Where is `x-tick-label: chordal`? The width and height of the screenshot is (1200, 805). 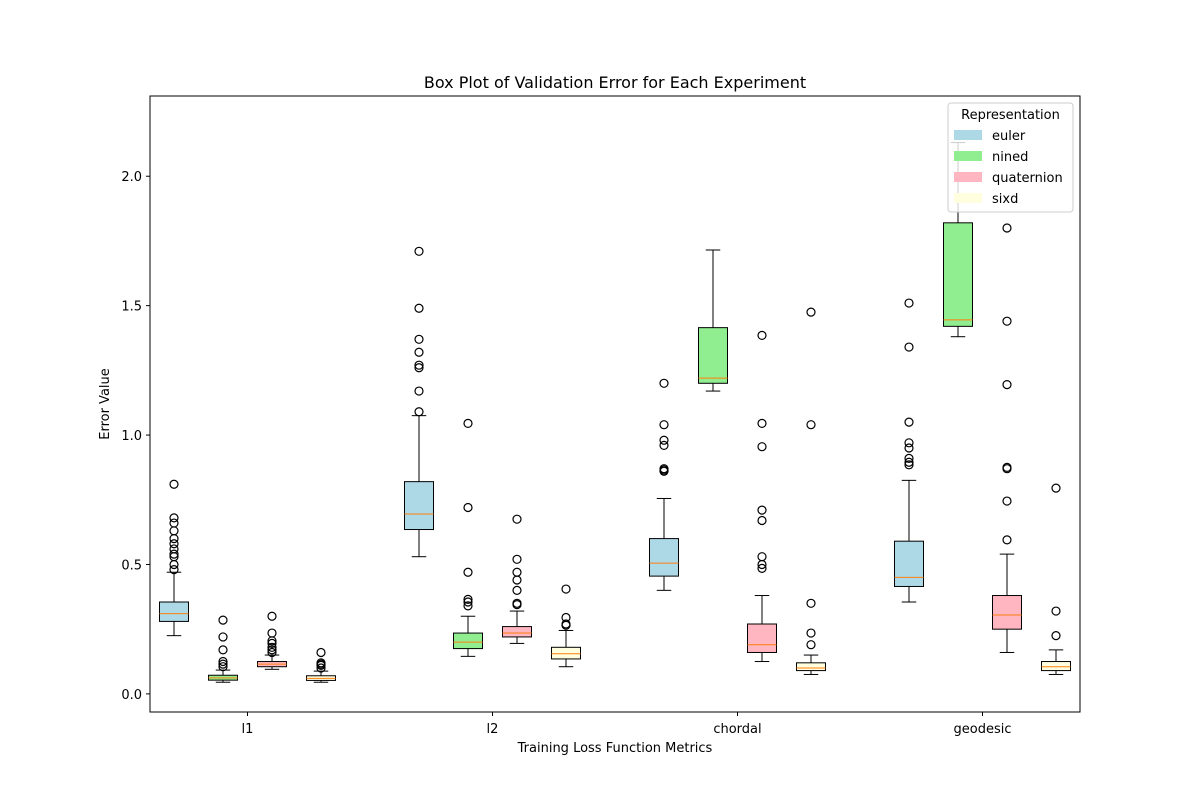
x-tick-label: chordal is located at coordinates (737, 729).